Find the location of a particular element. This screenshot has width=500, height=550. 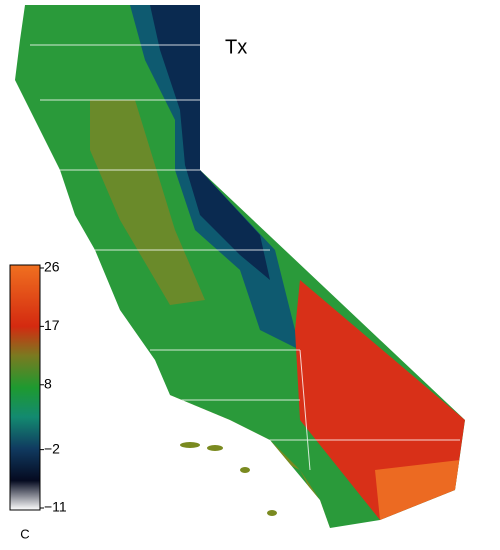

colorbar-tick-label: 8 is located at coordinates (48, 383).